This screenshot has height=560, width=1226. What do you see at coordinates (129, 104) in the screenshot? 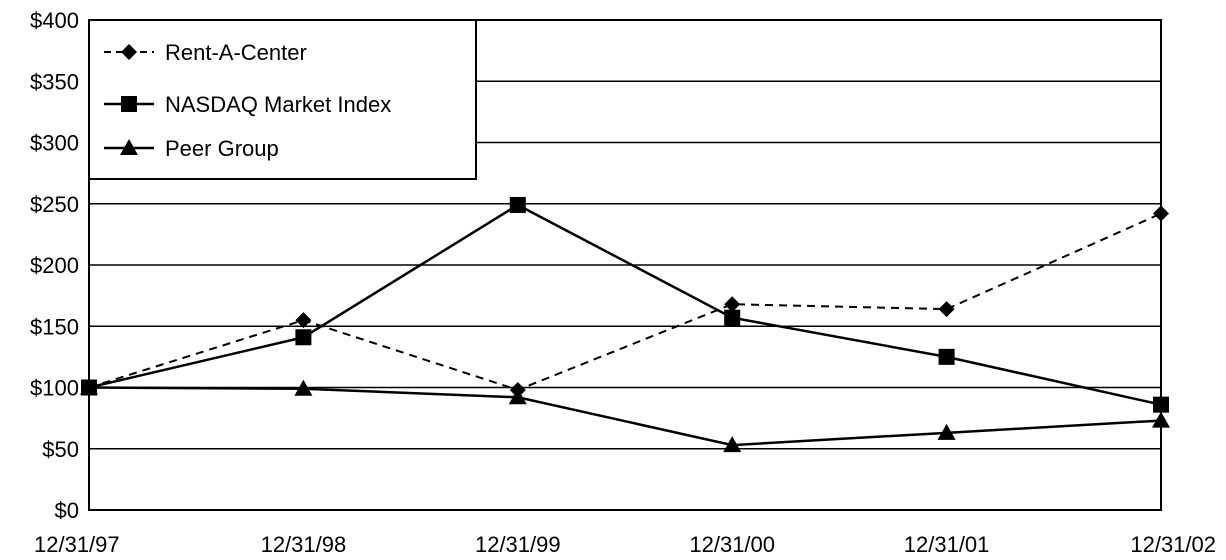
I see `square-marker-icon` at bounding box center [129, 104].